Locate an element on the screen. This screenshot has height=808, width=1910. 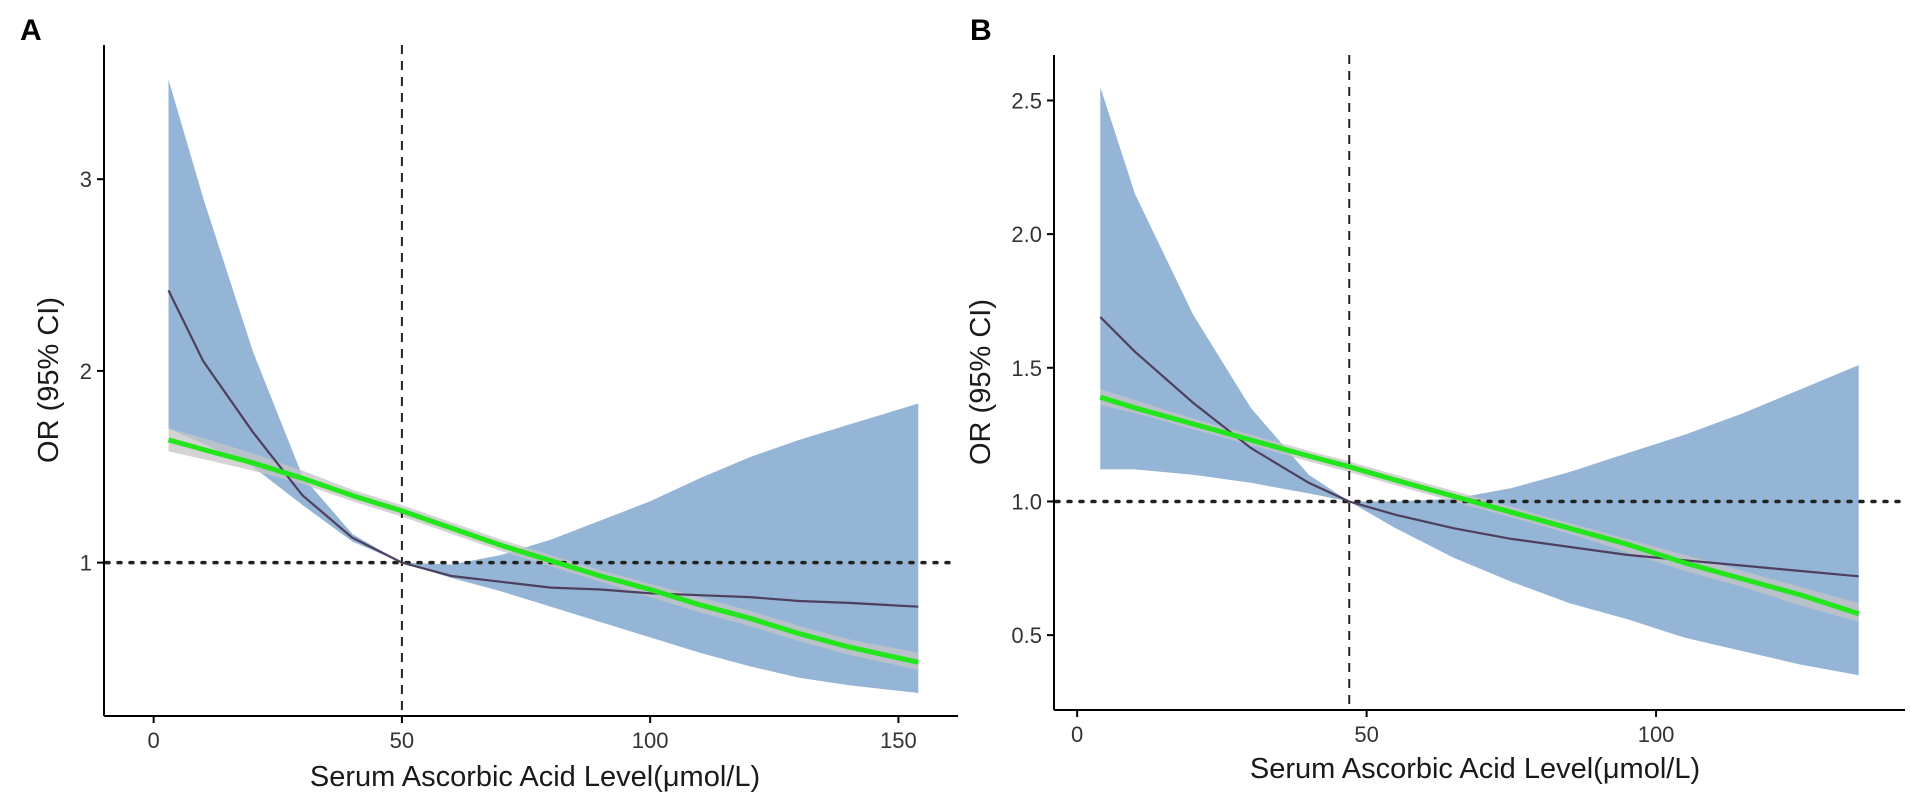
y-tick-label: 0.5 is located at coordinates (1026, 635).